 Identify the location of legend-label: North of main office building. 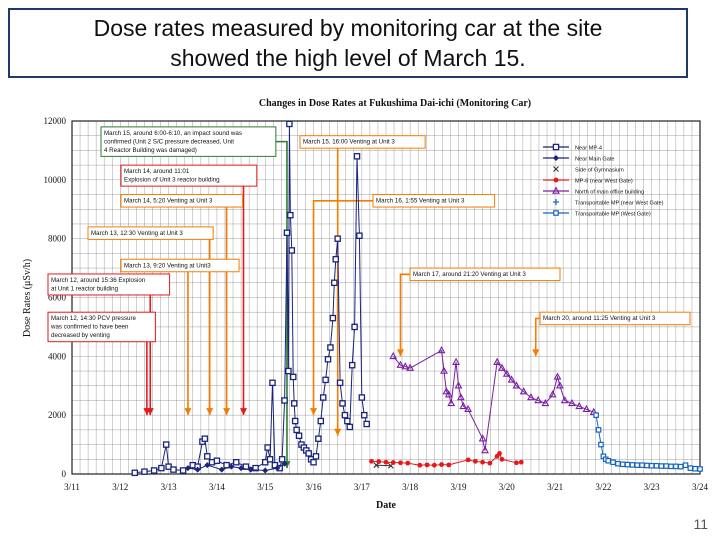
(609, 193).